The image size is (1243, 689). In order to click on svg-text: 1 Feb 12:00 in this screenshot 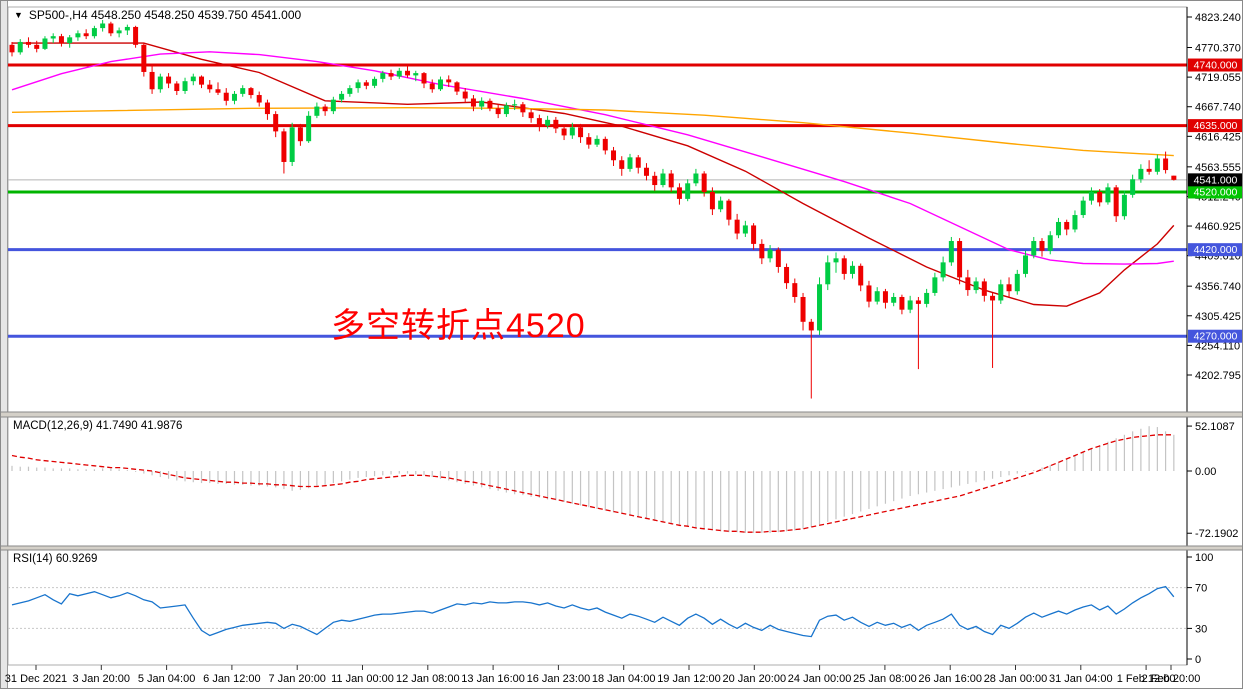, I will do `click(1146, 679)`.